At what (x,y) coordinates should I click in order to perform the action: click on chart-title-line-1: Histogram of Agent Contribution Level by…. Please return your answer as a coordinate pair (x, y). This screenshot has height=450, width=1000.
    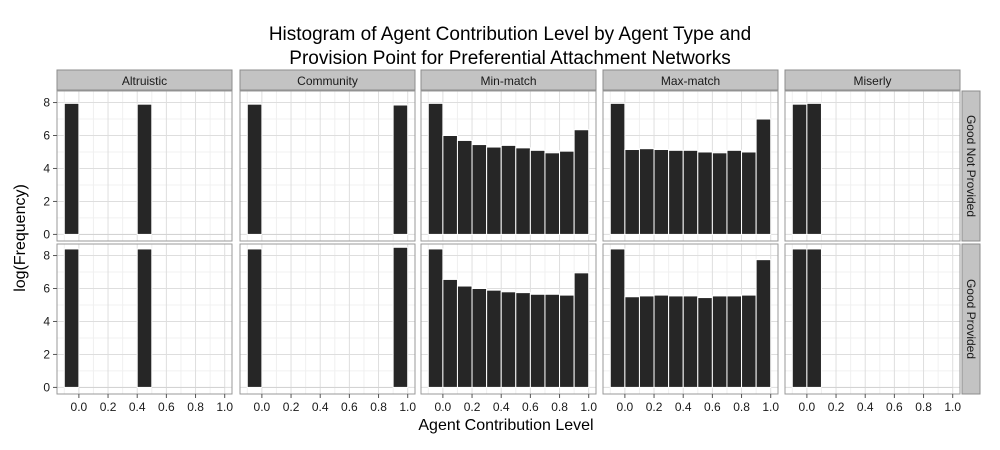
    Looking at the image, I should click on (510, 34).